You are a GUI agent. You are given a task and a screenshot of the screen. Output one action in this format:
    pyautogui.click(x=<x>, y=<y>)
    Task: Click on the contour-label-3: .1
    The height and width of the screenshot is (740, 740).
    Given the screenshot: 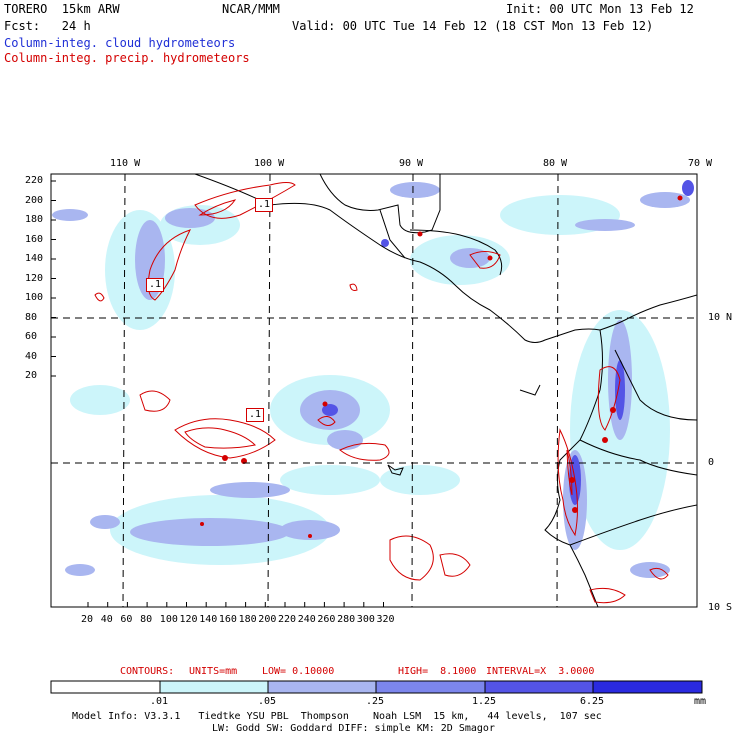 What is the action you would take?
    pyautogui.click(x=255, y=415)
    